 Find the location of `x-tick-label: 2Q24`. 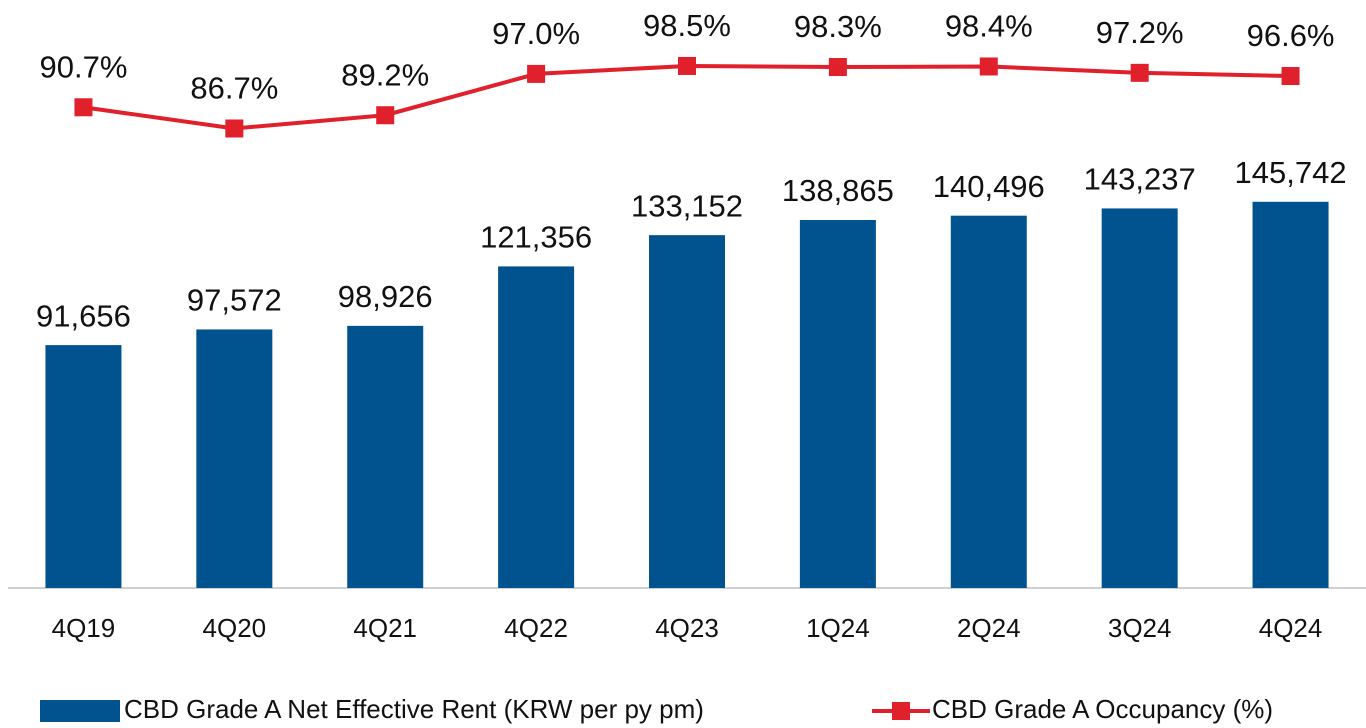

x-tick-label: 2Q24 is located at coordinates (989, 628).